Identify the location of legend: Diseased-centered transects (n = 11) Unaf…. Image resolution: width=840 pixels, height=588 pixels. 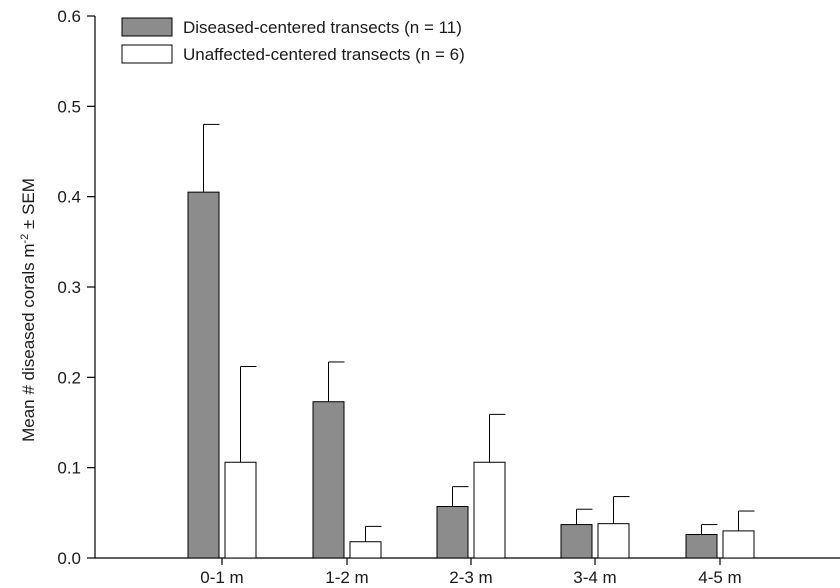
(293, 40).